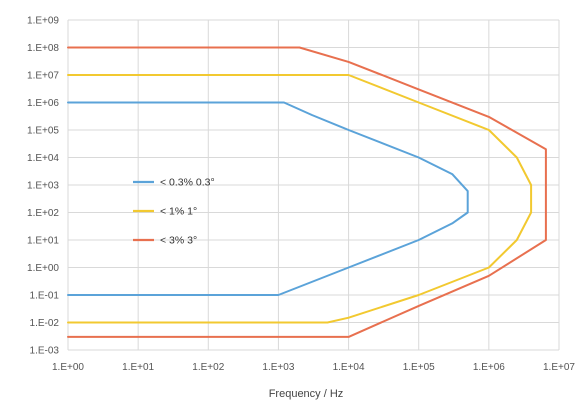  I want to click on y-tick-label: 1.E+09, so click(43, 21).